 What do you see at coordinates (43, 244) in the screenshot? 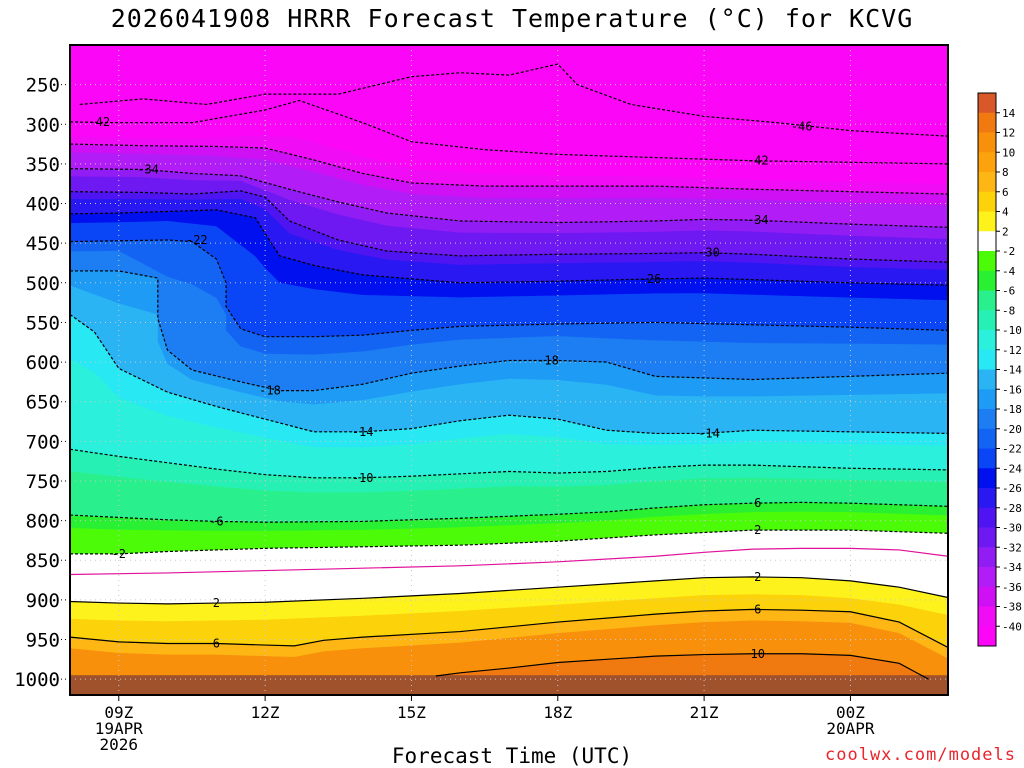
I see `y-tick-label: 450` at bounding box center [43, 244].